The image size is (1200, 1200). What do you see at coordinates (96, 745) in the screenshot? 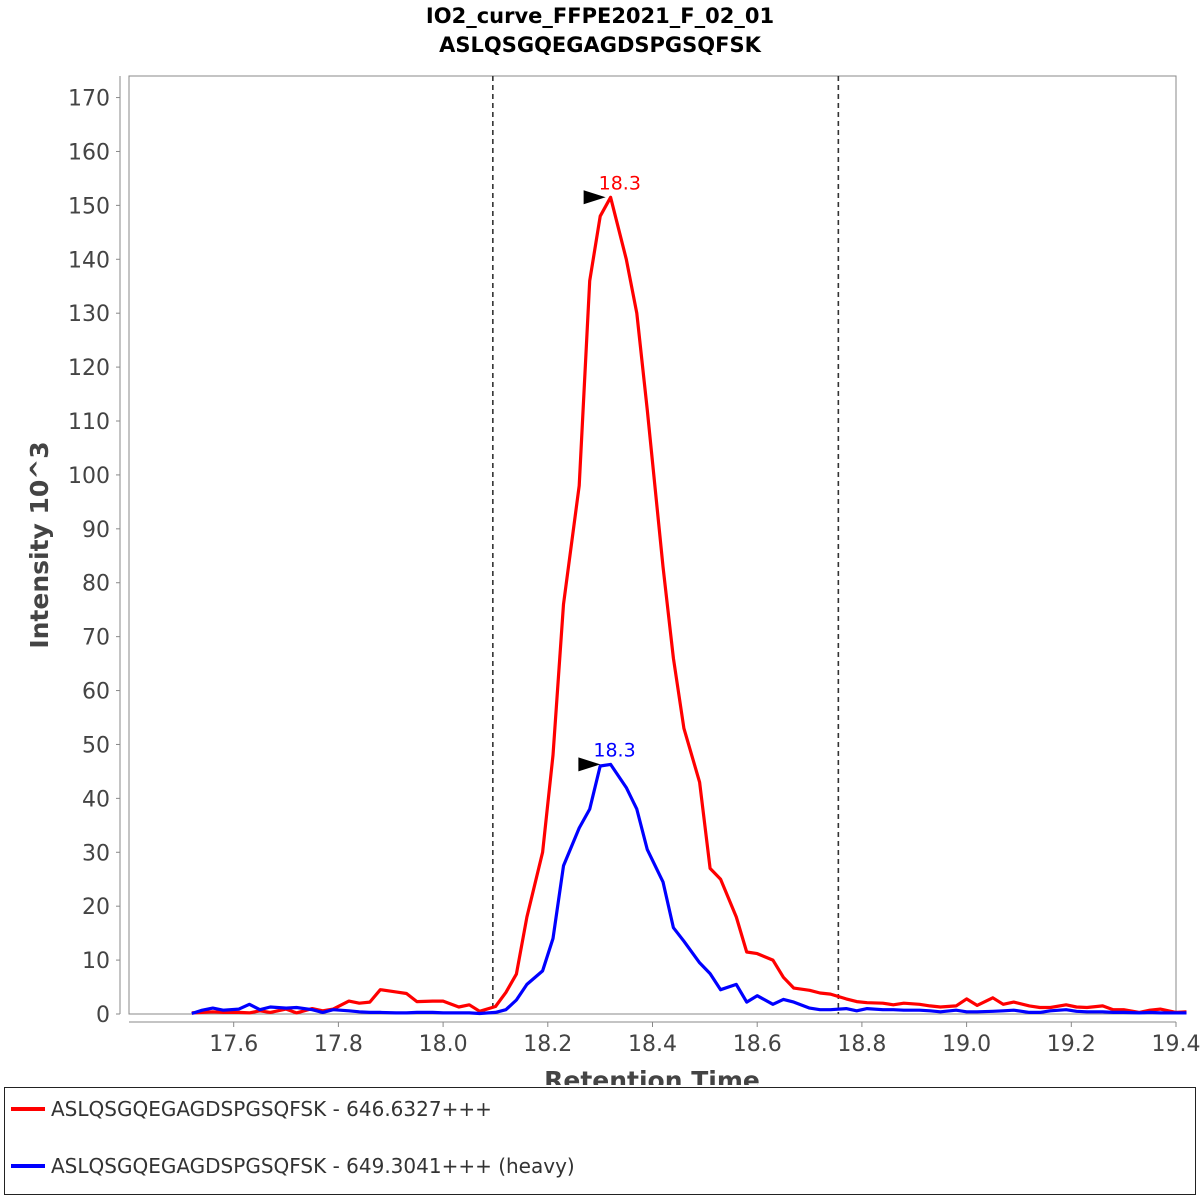
I see `y-tick-label: 50` at bounding box center [96, 745].